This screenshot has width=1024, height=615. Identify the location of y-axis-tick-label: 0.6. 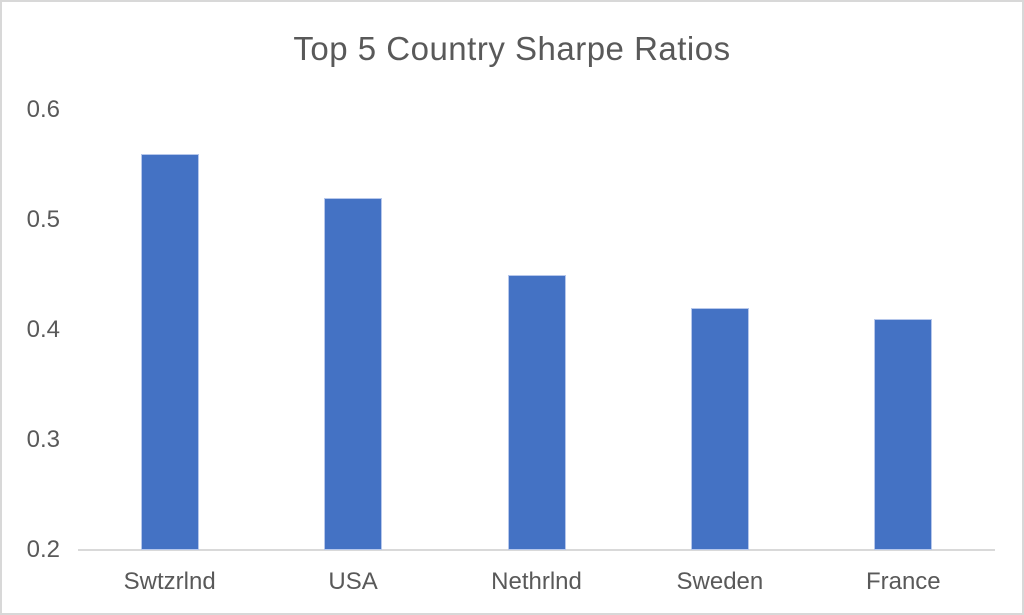
(43, 109).